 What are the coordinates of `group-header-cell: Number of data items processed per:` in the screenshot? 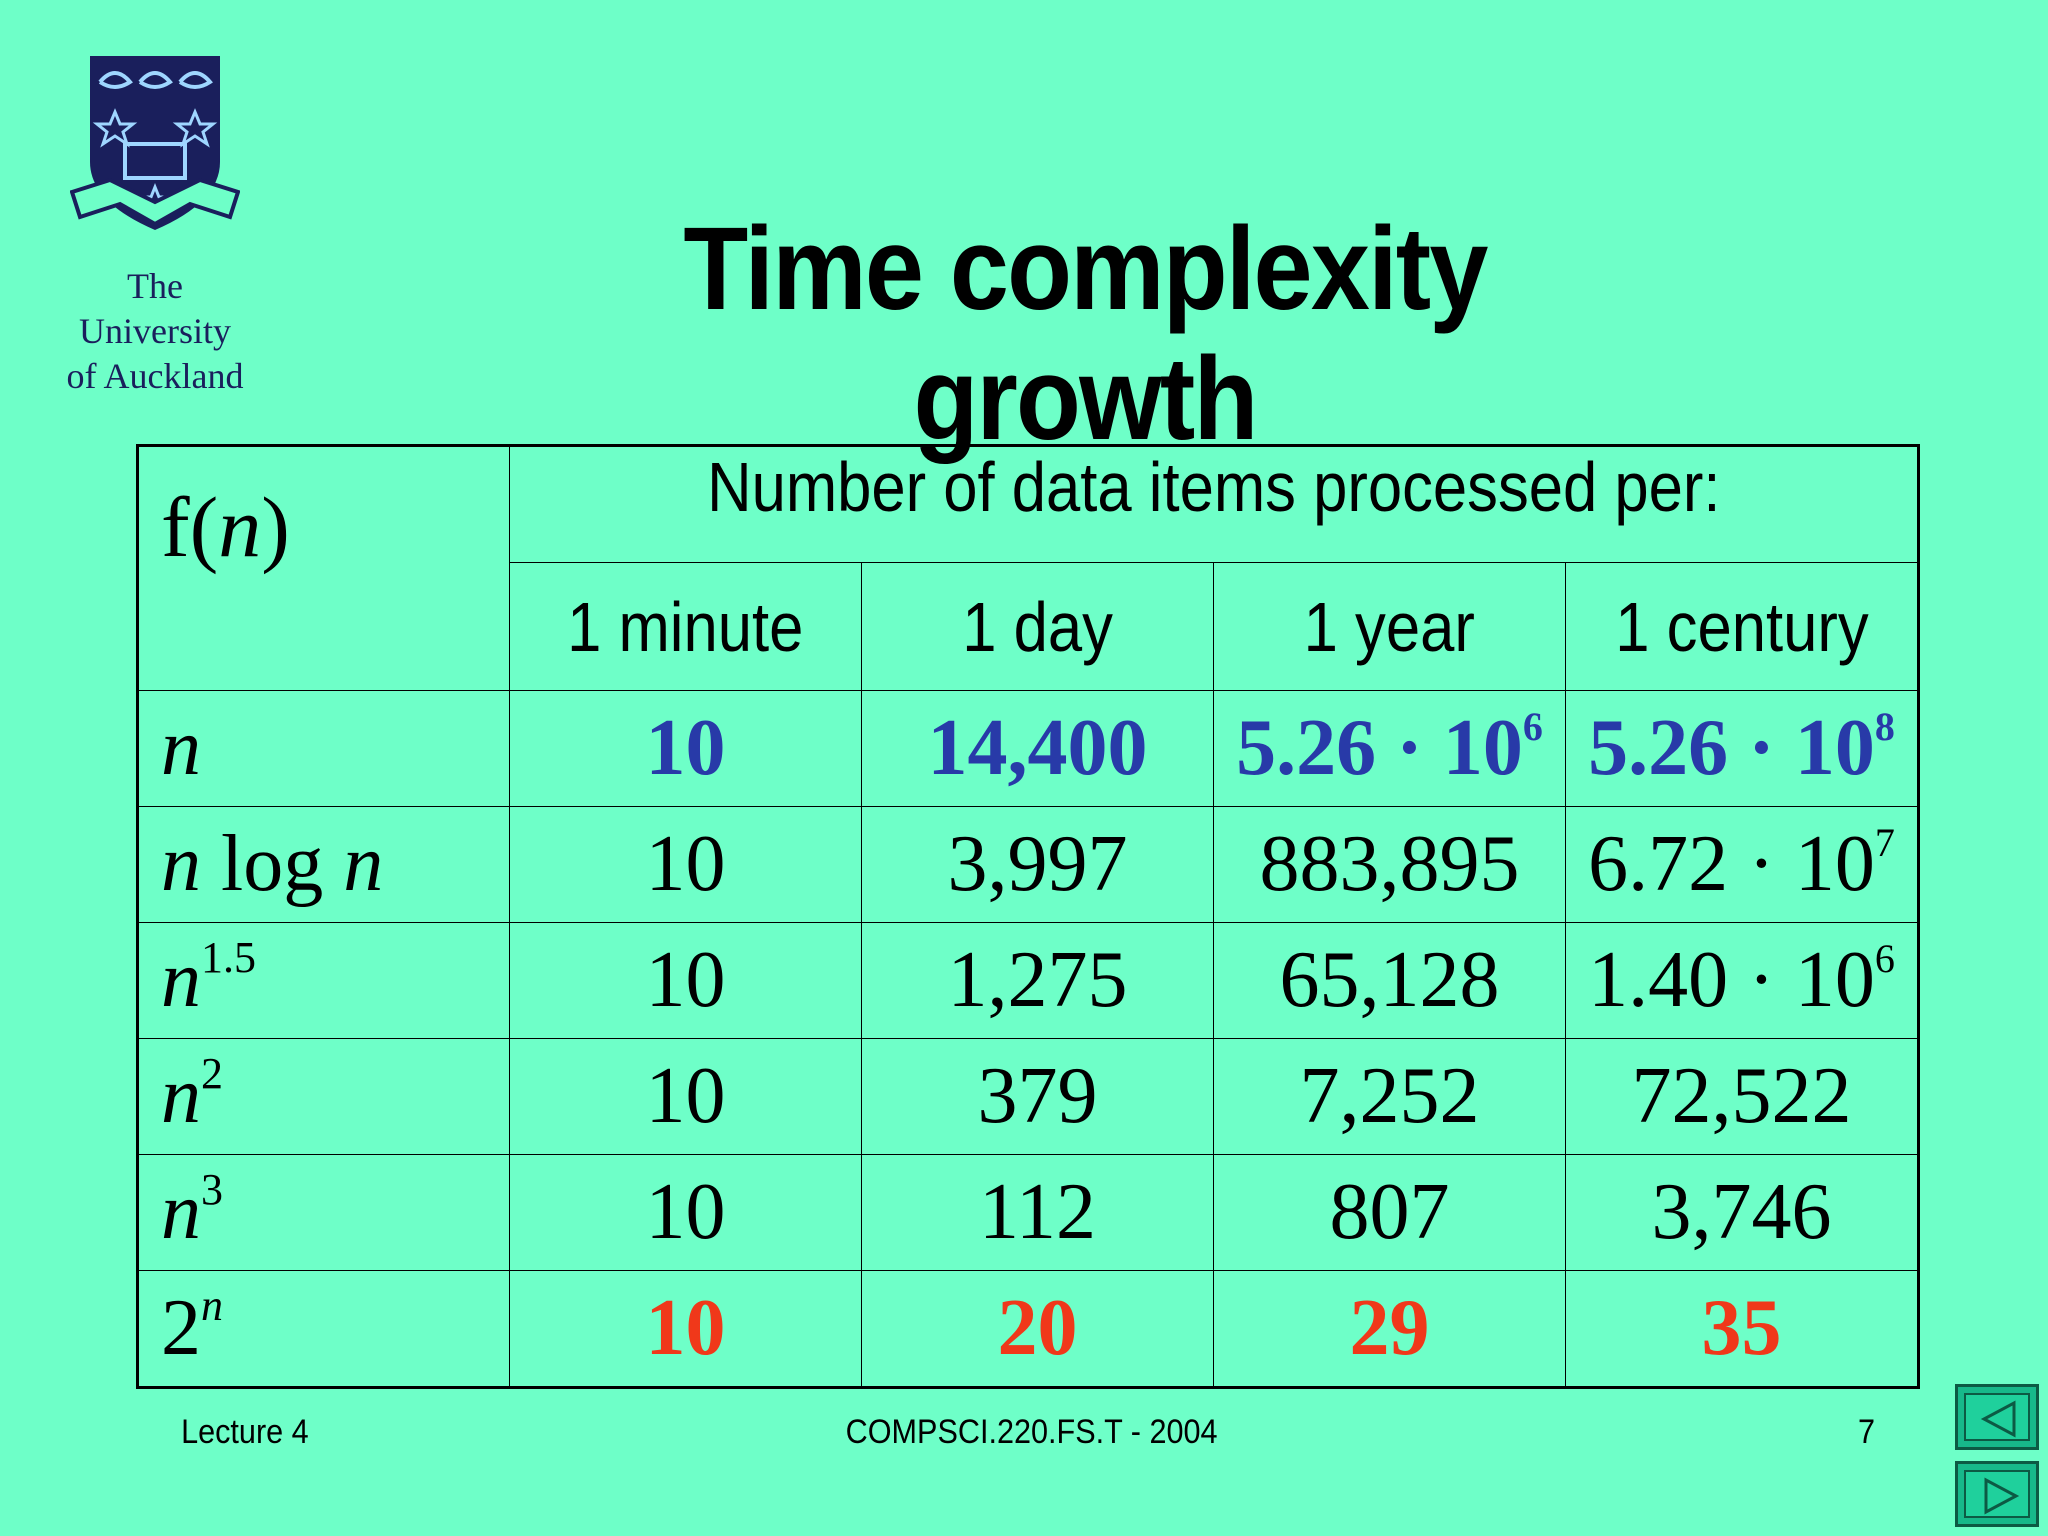 It's located at (1214, 504).